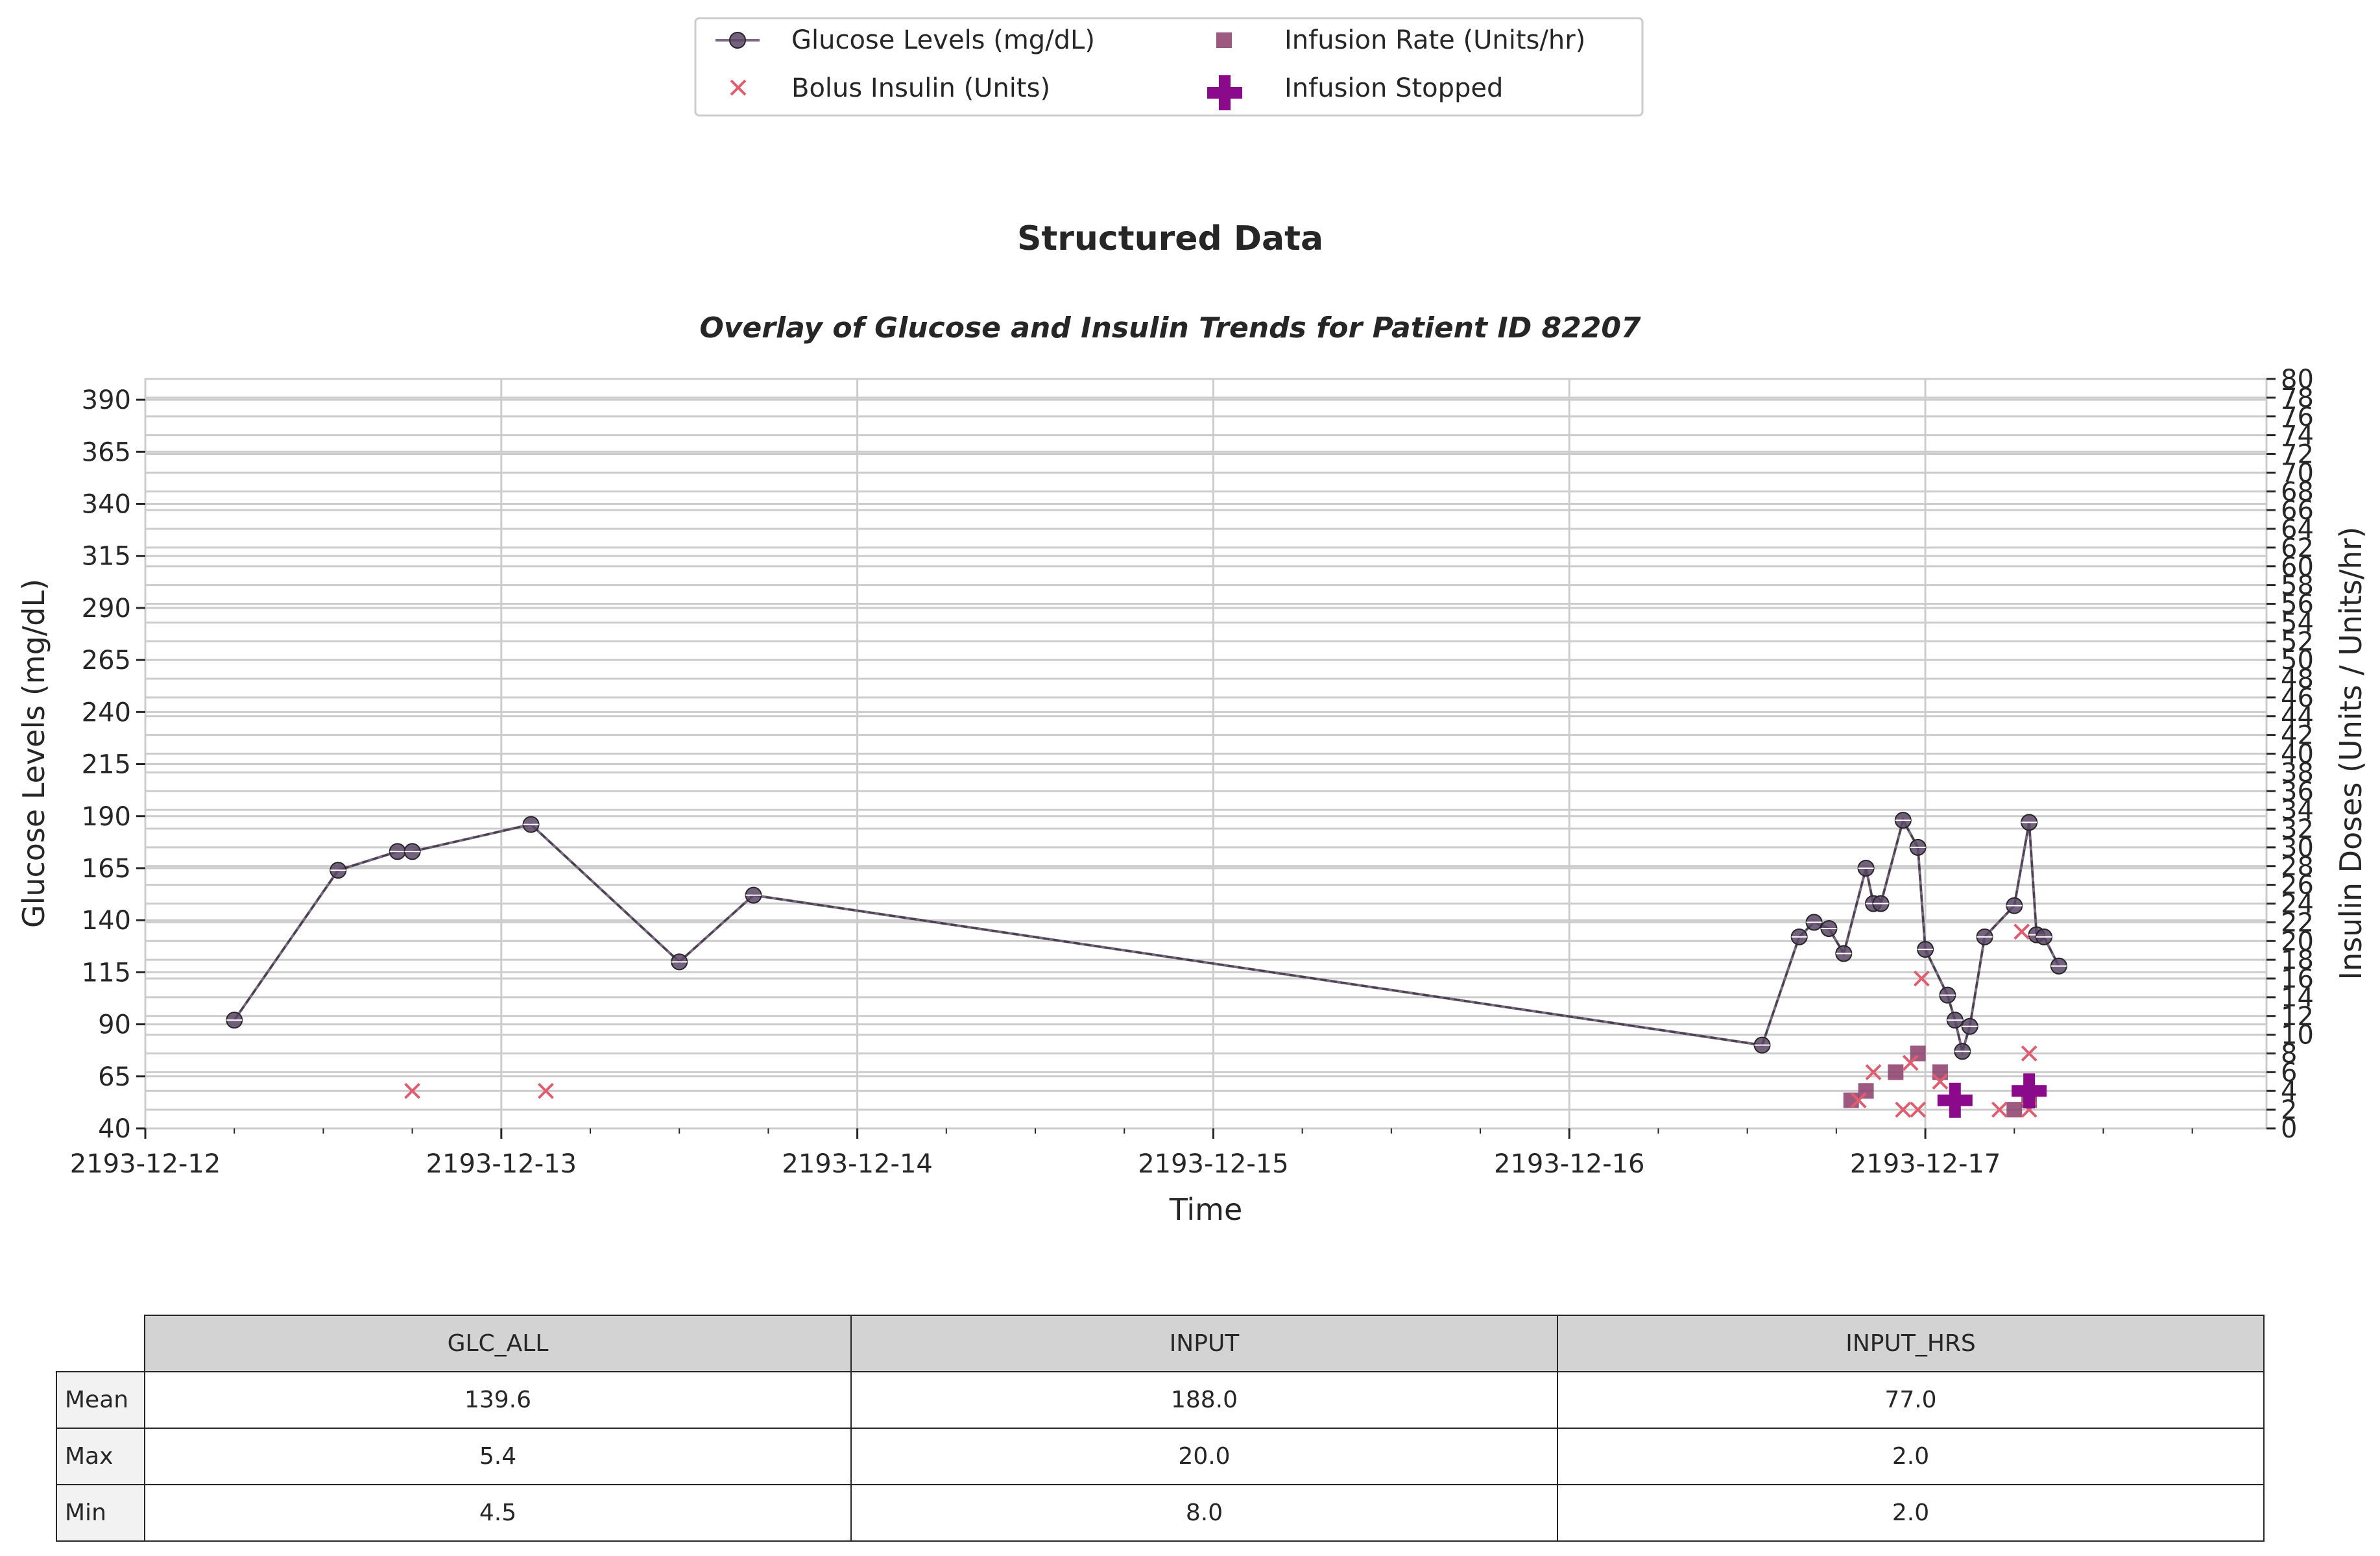  Describe the element at coordinates (2297, 810) in the screenshot. I see `y2-tick-label: 34` at that location.